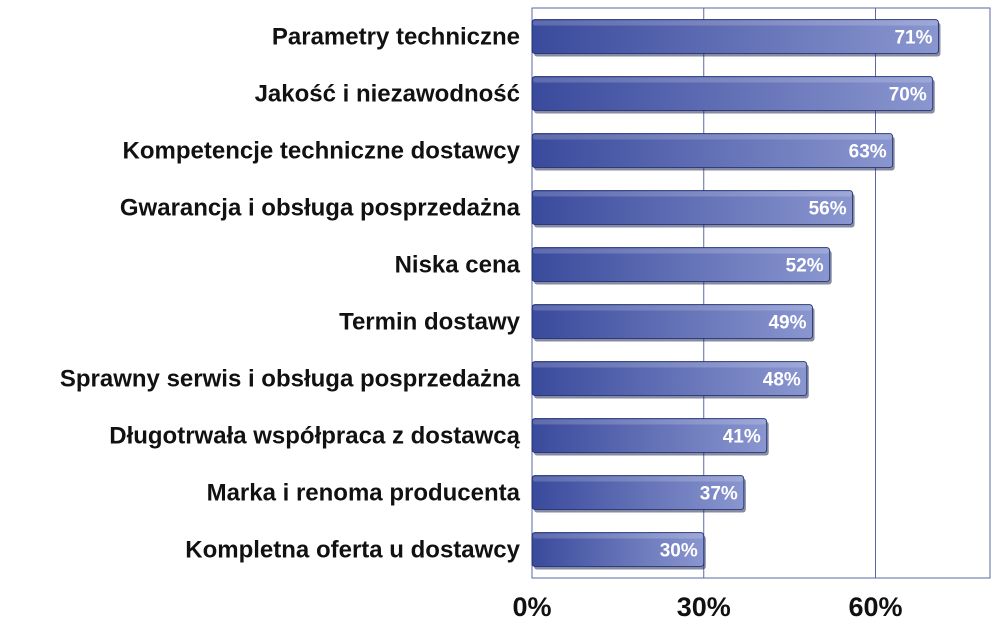  I want to click on category-label: Kompetencje techniczne dostawcy, so click(322, 151).